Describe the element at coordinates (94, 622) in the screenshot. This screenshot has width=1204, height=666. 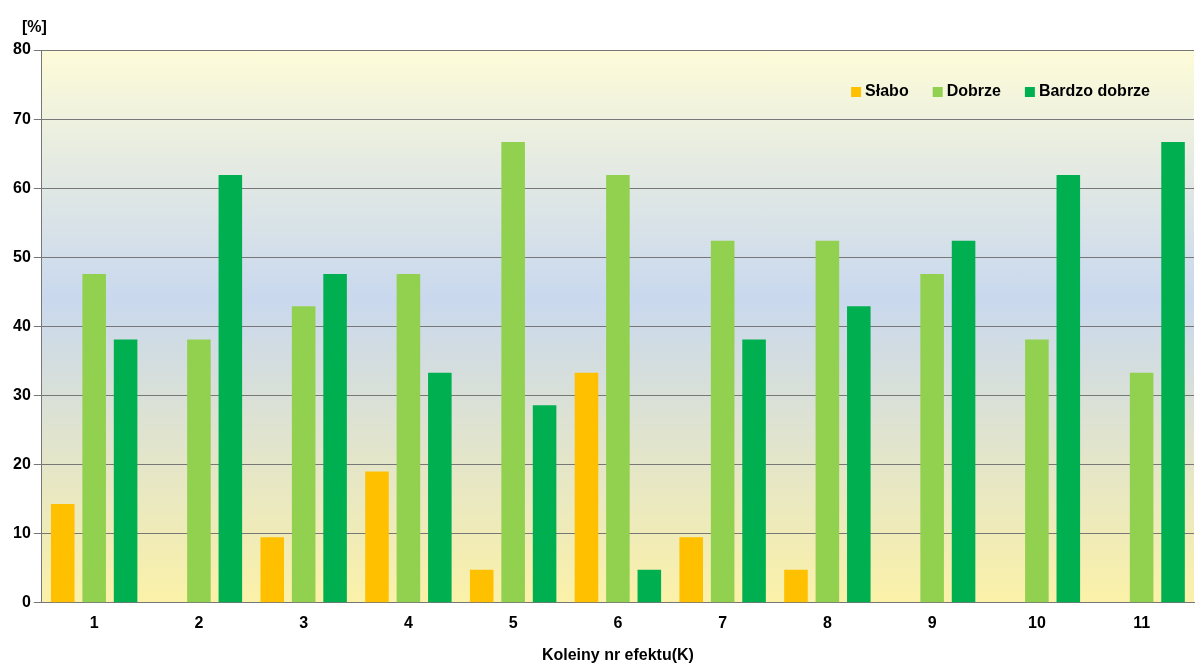
I see `x-tick-label: 1` at that location.